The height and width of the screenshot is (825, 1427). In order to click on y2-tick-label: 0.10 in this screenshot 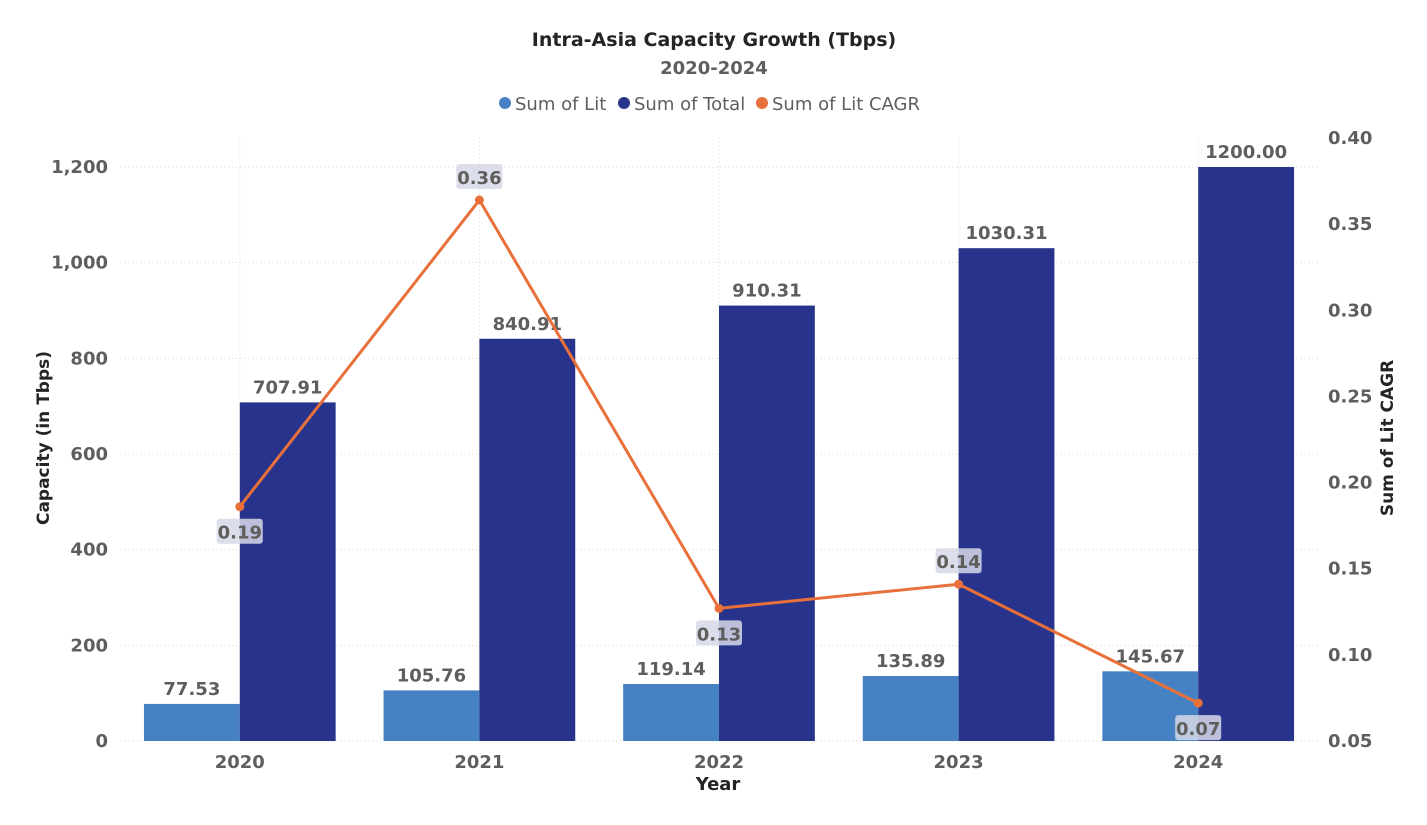, I will do `click(1350, 655)`.